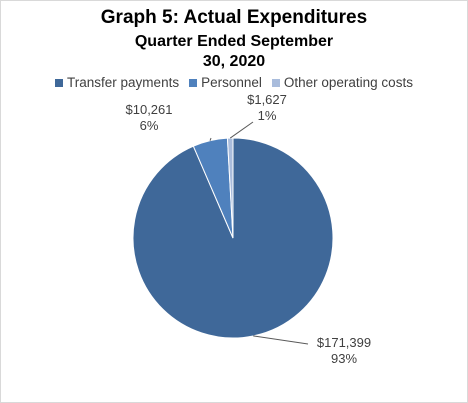 This screenshot has width=468, height=403. Describe the element at coordinates (267, 99) in the screenshot. I see `data-label-other-operating-costs-value: $1,627` at that location.